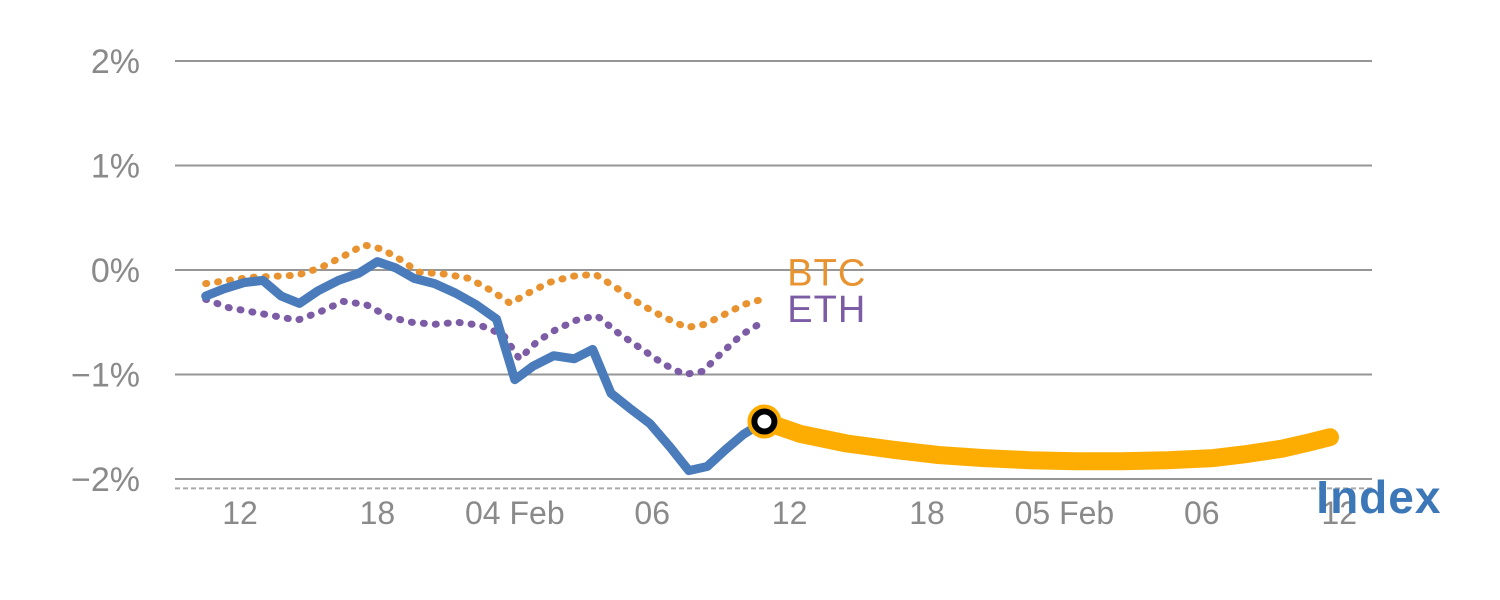  What do you see at coordinates (764, 421) in the screenshot?
I see `forecast-start-marker` at bounding box center [764, 421].